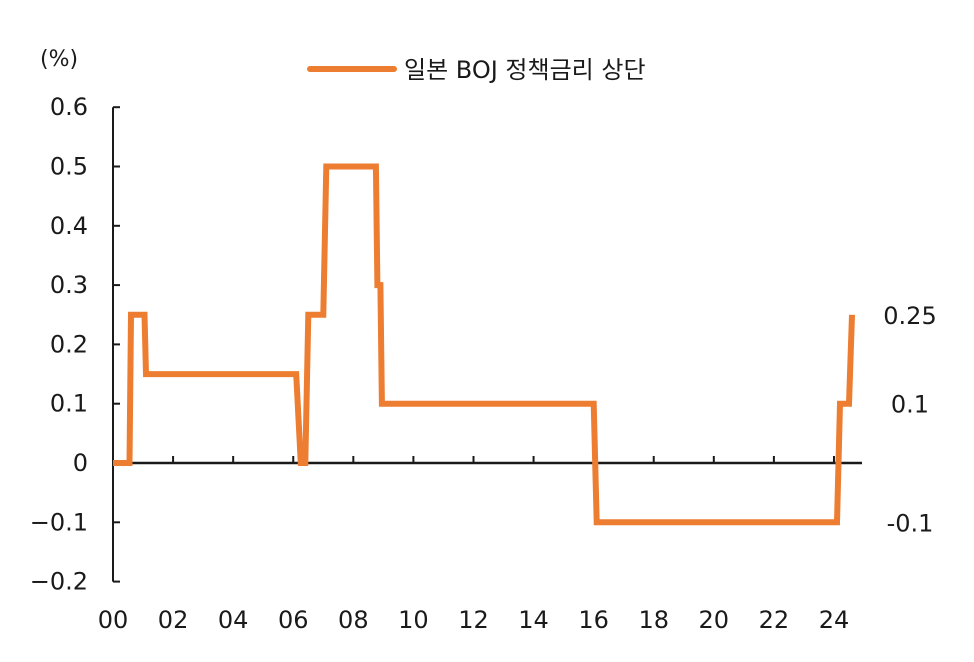 Image resolution: width=974 pixels, height=662 pixels. What do you see at coordinates (69, 344) in the screenshot?
I see `y-tick-label: 0.2` at bounding box center [69, 344].